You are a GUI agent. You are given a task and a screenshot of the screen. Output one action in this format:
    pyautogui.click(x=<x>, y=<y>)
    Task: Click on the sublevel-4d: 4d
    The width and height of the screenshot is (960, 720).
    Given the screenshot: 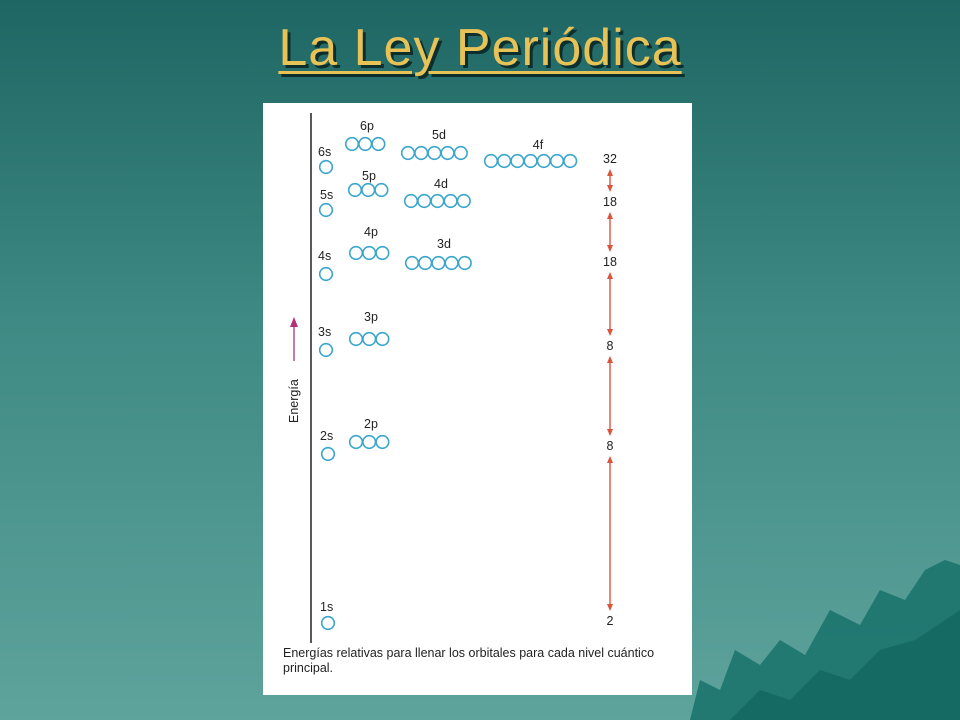 What is the action you would take?
    pyautogui.click(x=437, y=193)
    